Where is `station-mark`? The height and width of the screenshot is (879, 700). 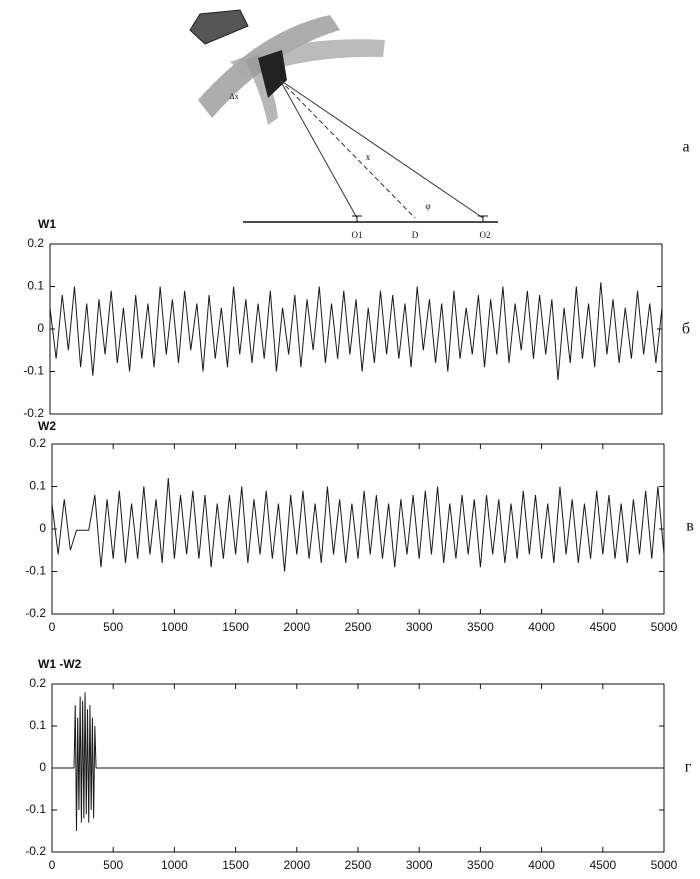
station-mark is located at coordinates (420, 218).